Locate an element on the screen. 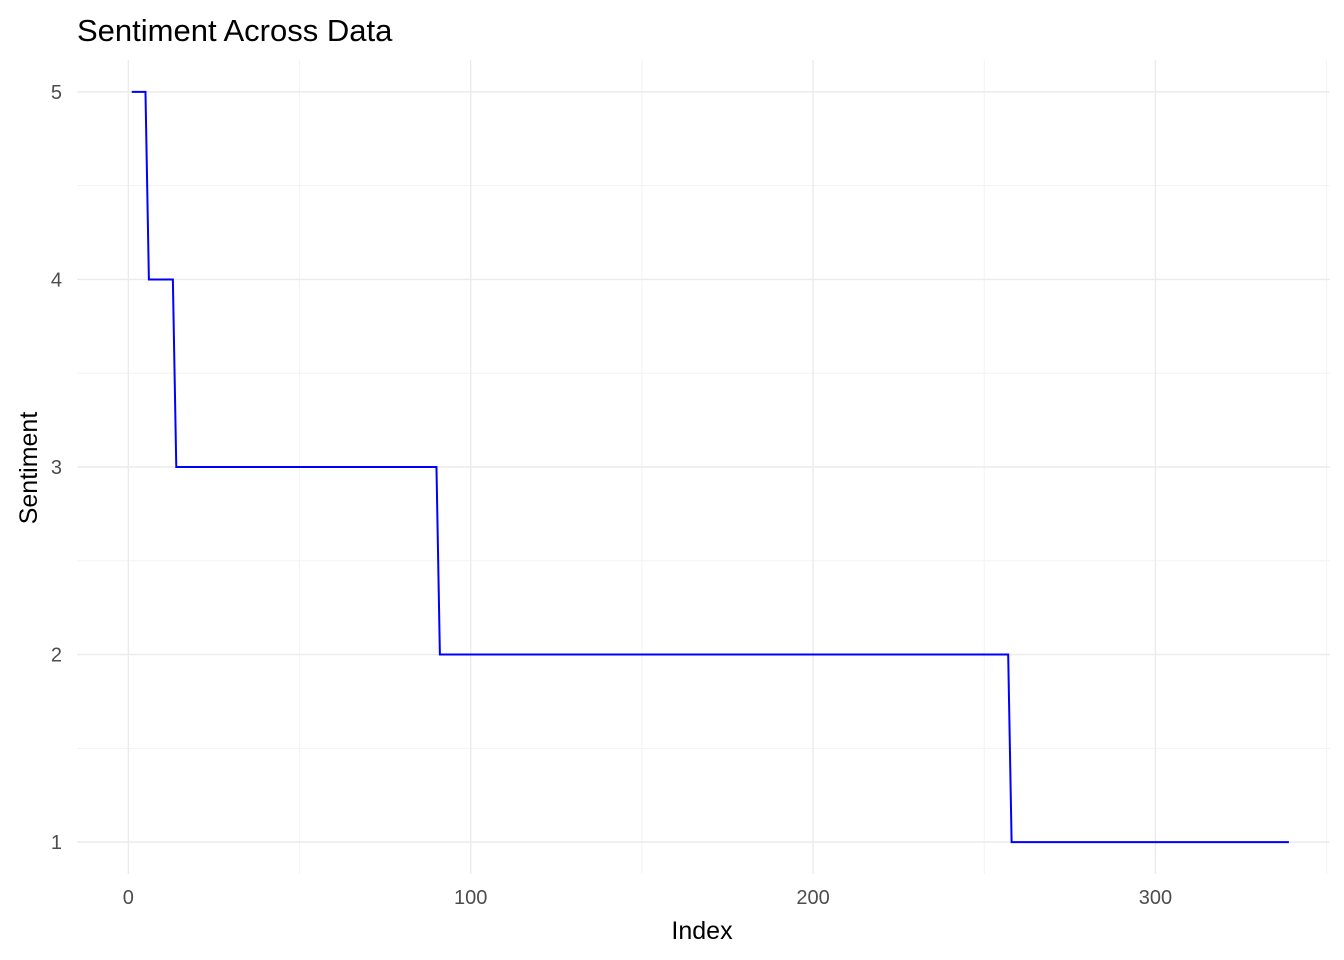  y-axis-title: Sentiment is located at coordinates (29, 468).